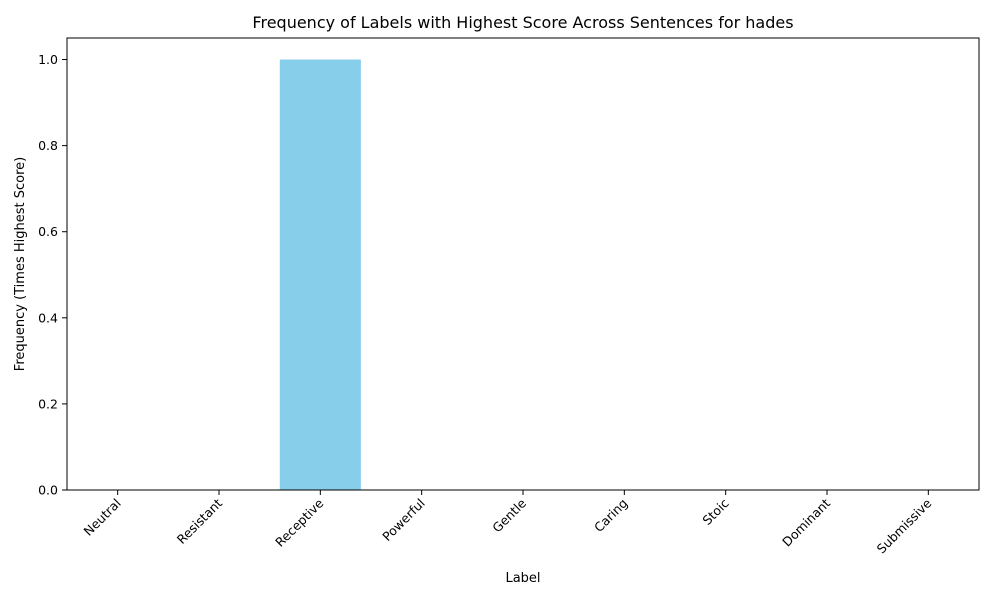 The height and width of the screenshot is (600, 1000). I want to click on y-axis: 0.0 0.2 0.4 0.6 0.8 1.0, so click(52, 275).